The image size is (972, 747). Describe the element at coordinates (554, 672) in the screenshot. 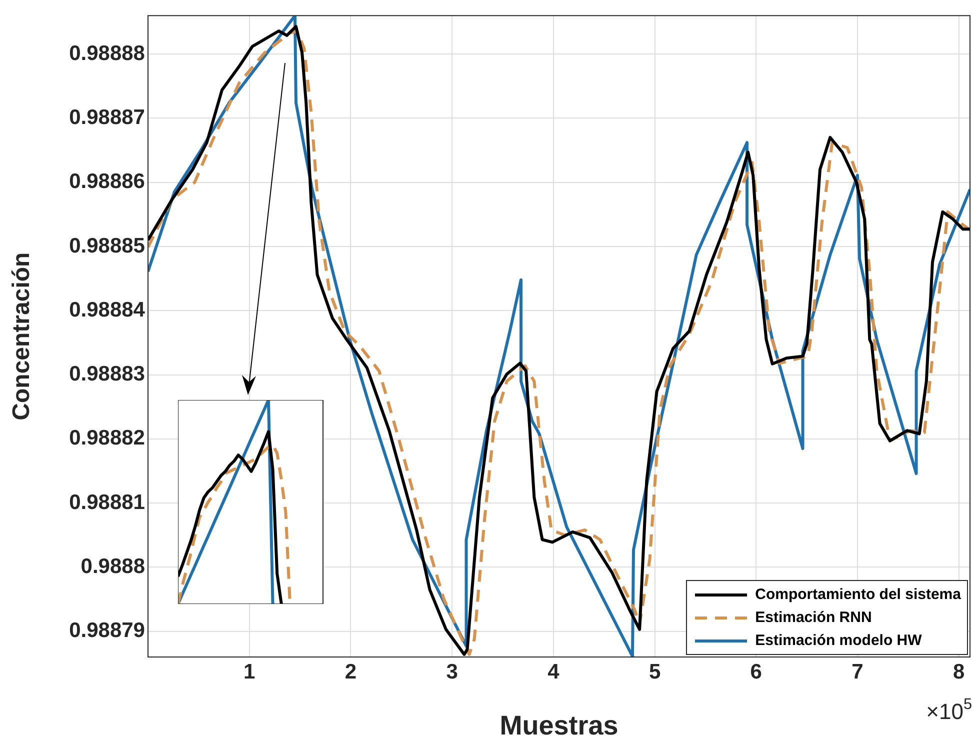

I see `x-tick-label: 4` at that location.